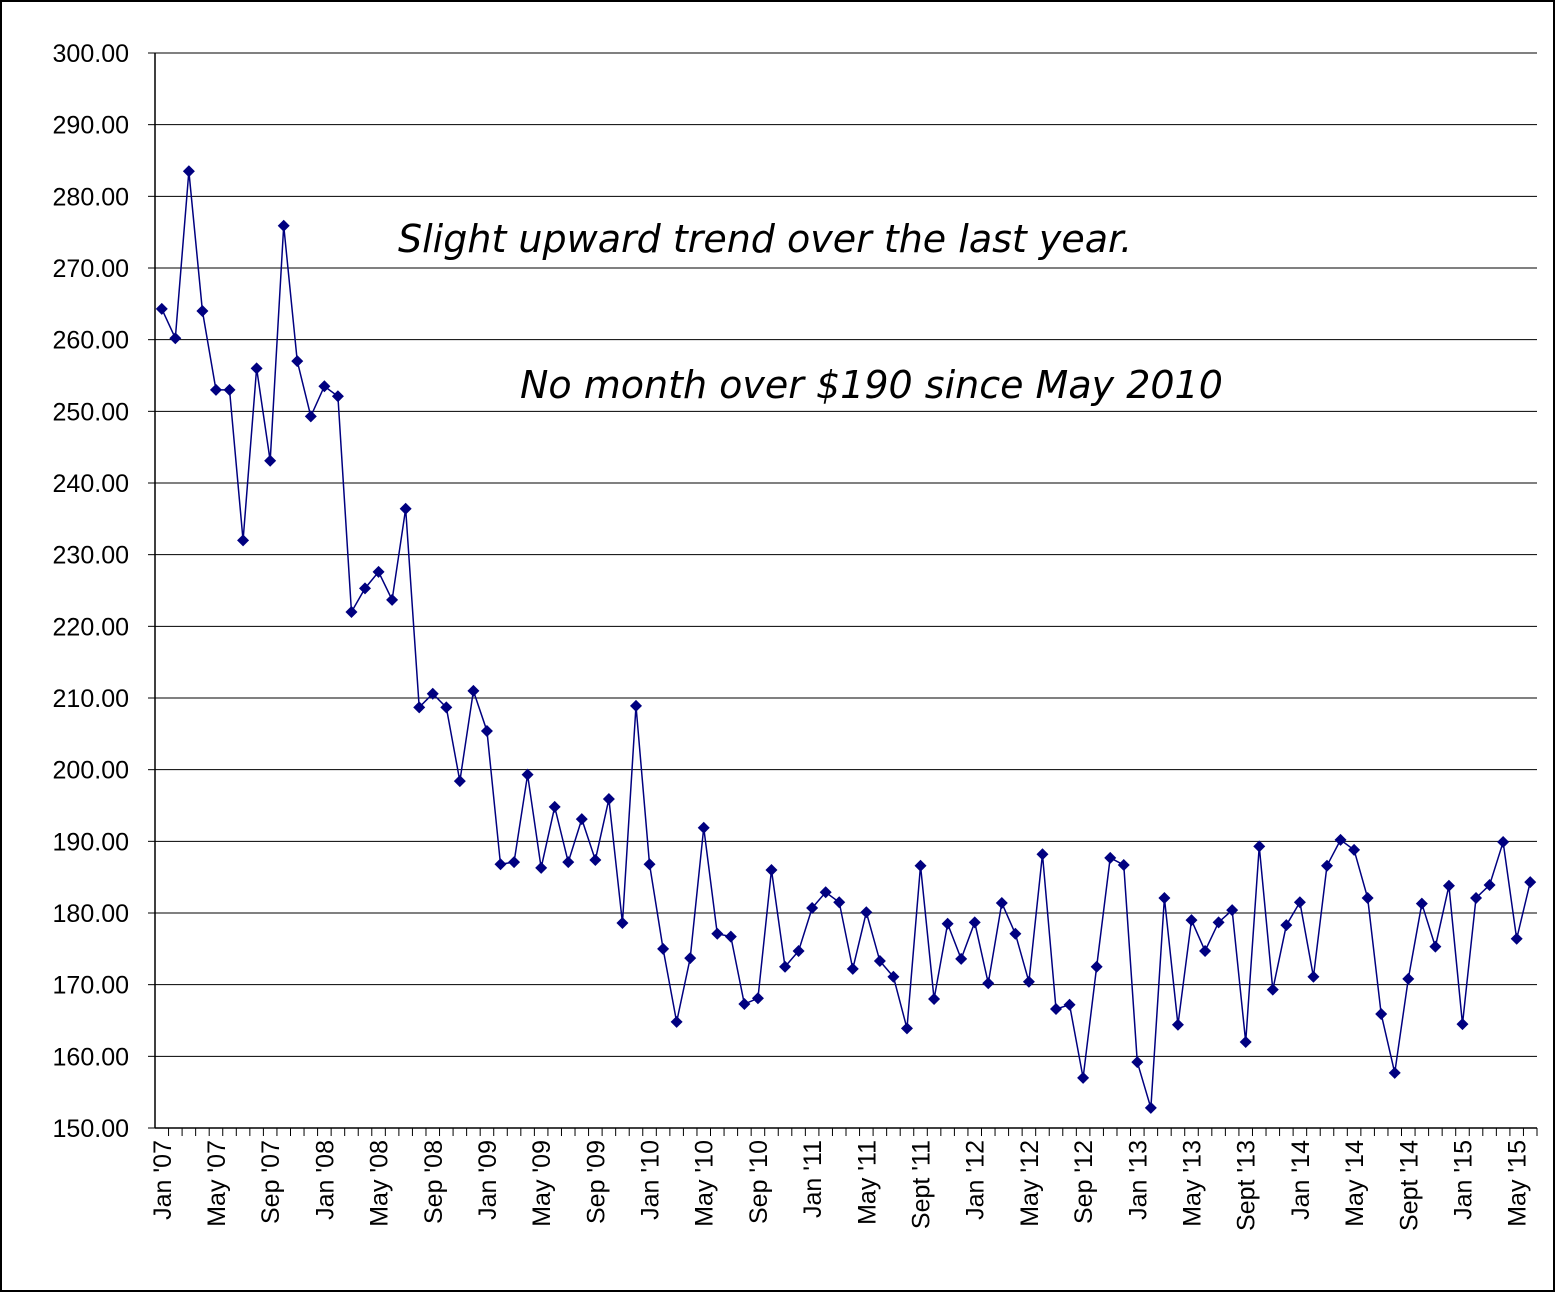 The width and height of the screenshot is (1556, 1293). What do you see at coordinates (976, 1180) in the screenshot?
I see `x-tick-label: Jan '12` at bounding box center [976, 1180].